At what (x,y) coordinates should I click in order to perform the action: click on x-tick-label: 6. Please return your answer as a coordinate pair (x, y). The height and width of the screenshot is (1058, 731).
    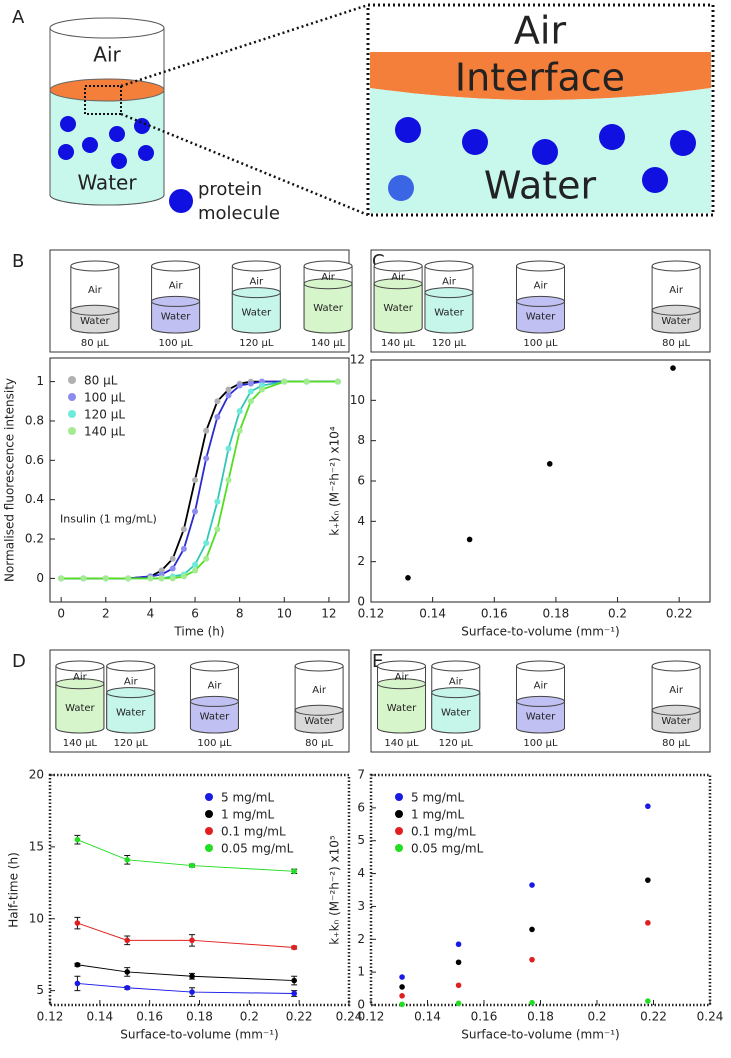
    Looking at the image, I should click on (195, 614).